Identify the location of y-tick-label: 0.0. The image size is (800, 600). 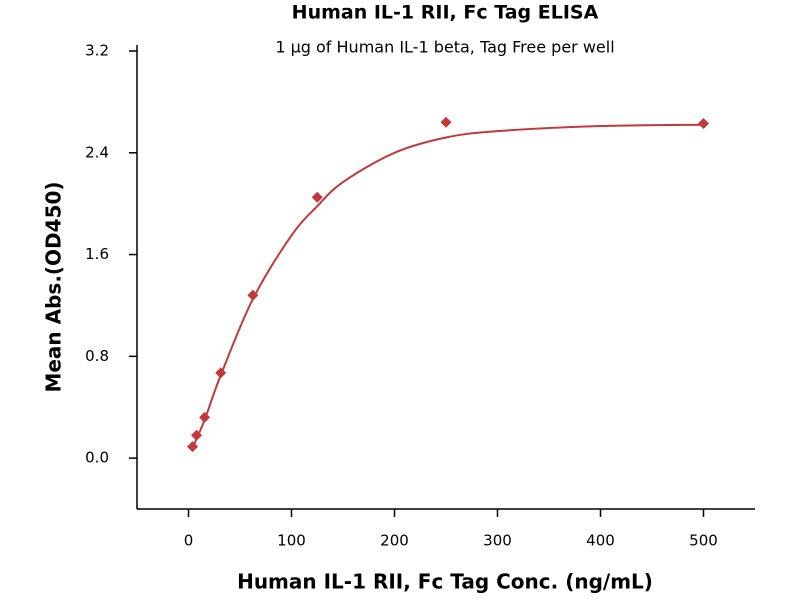
(97, 458).